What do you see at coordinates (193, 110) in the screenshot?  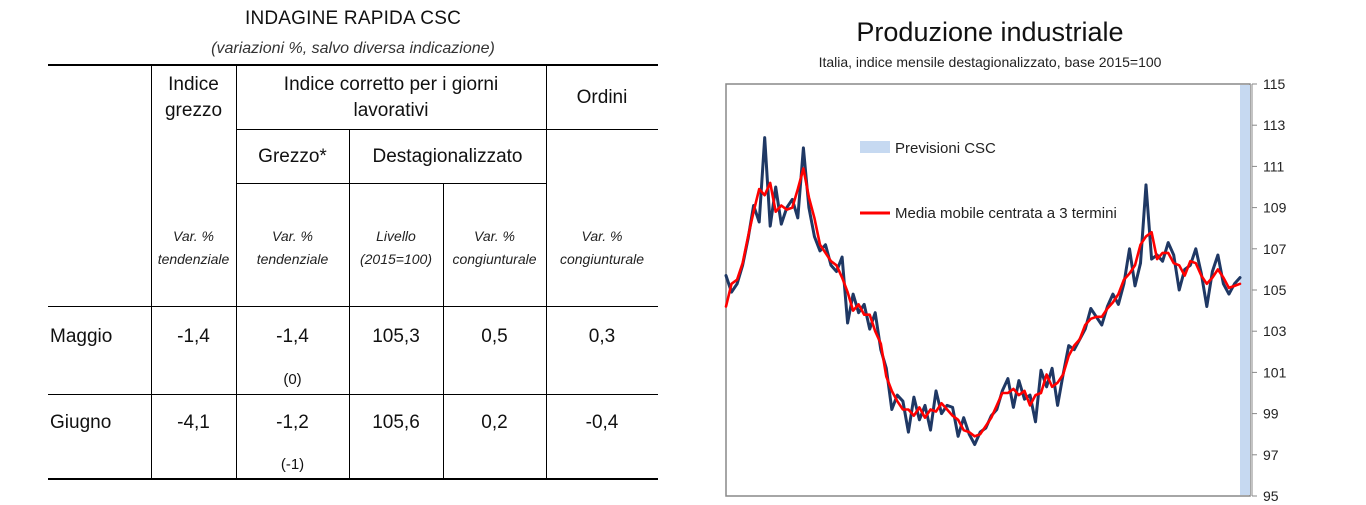 I see `header-indice-grezzo-line2: grezzo` at bounding box center [193, 110].